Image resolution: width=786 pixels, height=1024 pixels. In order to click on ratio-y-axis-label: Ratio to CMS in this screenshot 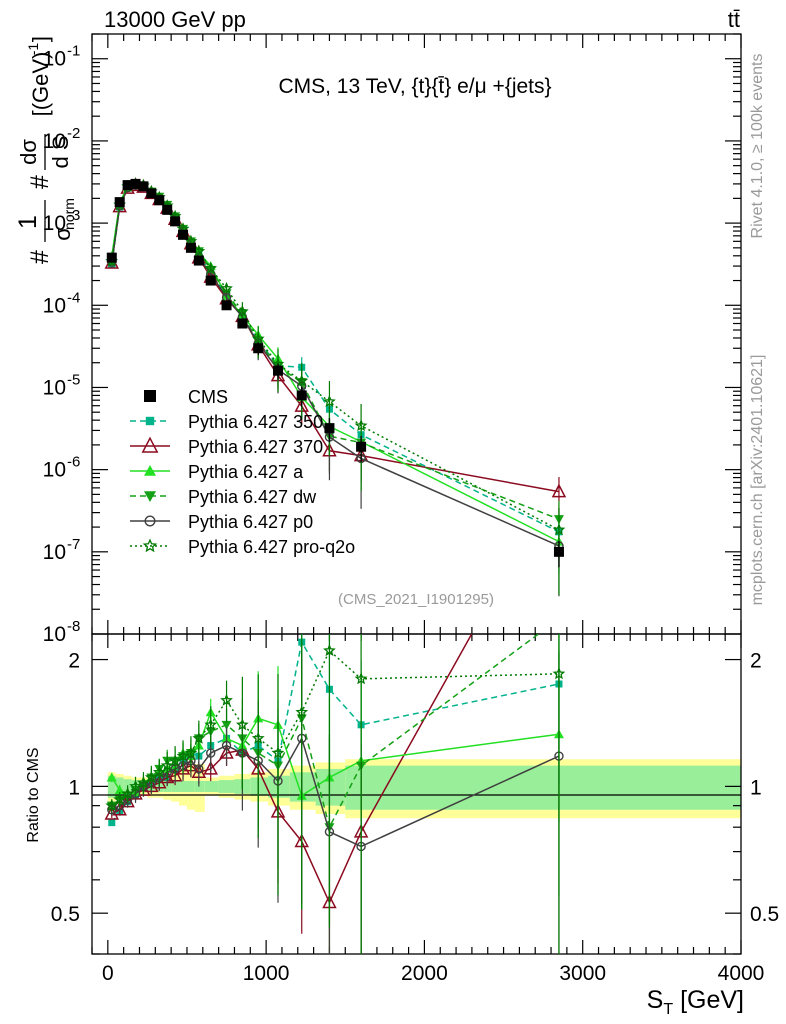, I will do `click(33, 794)`.